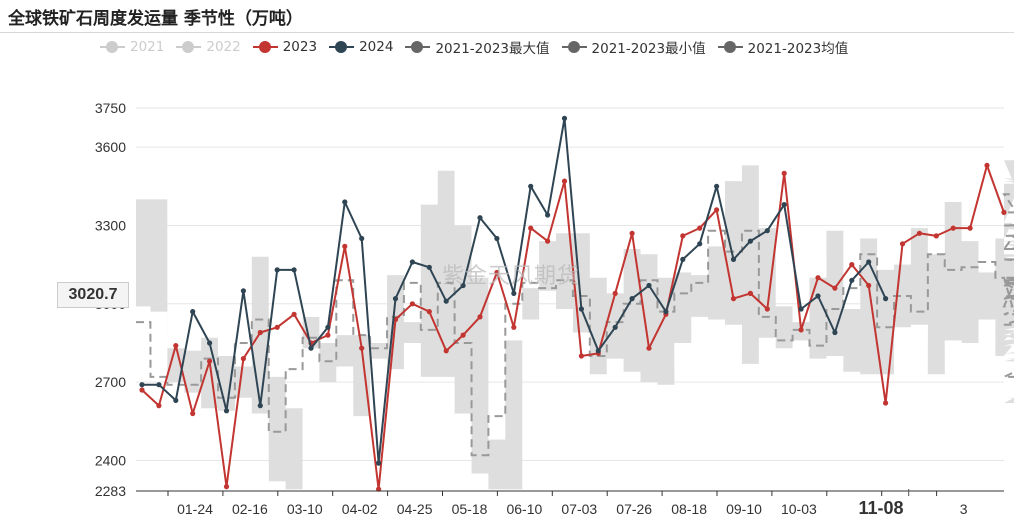 This screenshot has width=1014, height=521. I want to click on legend-label: 2022, so click(223, 47).